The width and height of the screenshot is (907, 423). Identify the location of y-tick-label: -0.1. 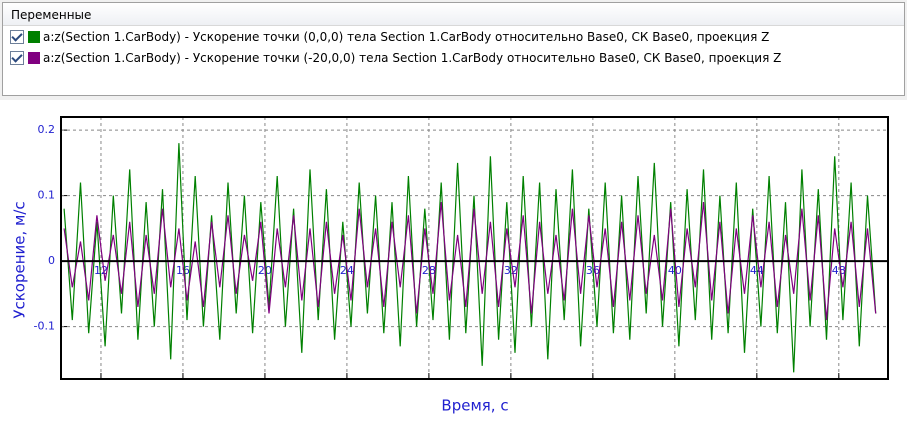
(44, 326).